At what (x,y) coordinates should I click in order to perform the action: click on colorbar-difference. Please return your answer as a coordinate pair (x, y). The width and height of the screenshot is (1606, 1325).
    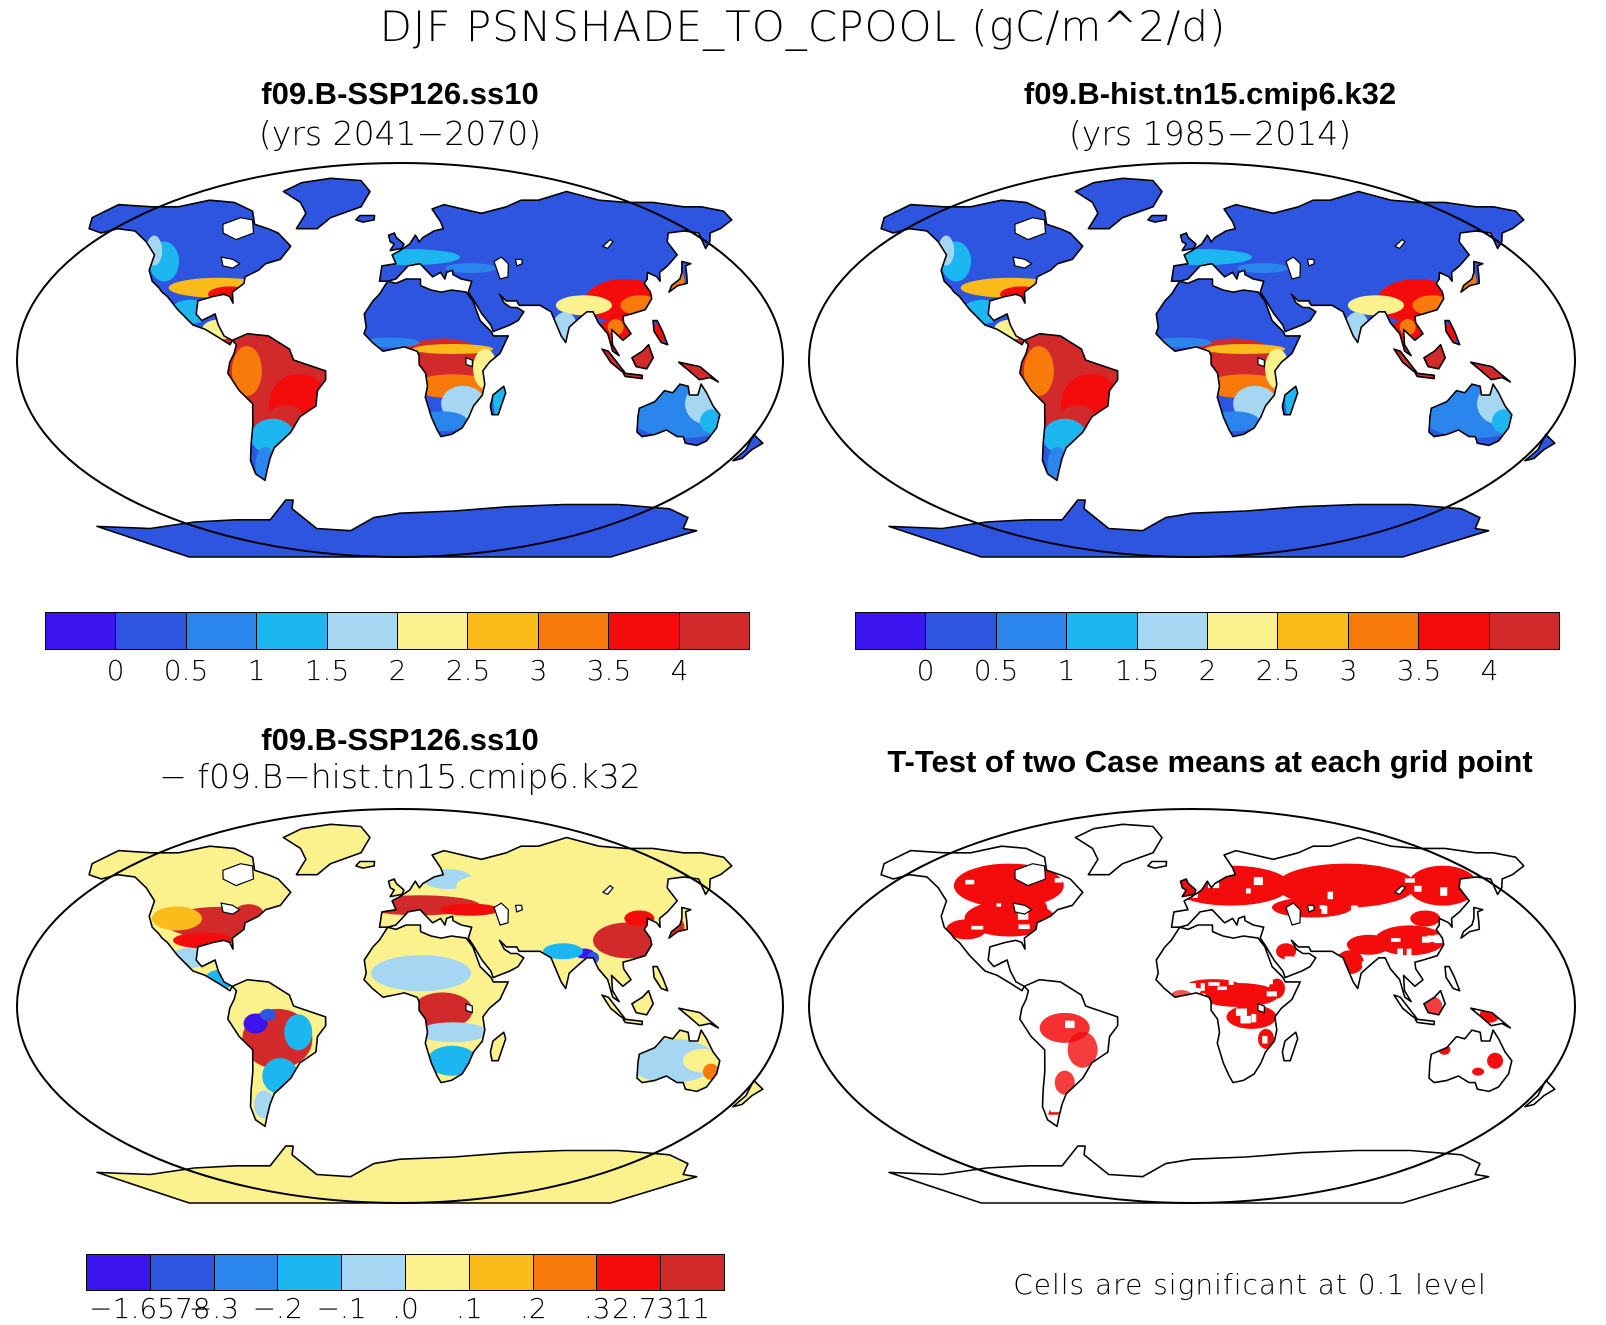
    Looking at the image, I should click on (405, 1272).